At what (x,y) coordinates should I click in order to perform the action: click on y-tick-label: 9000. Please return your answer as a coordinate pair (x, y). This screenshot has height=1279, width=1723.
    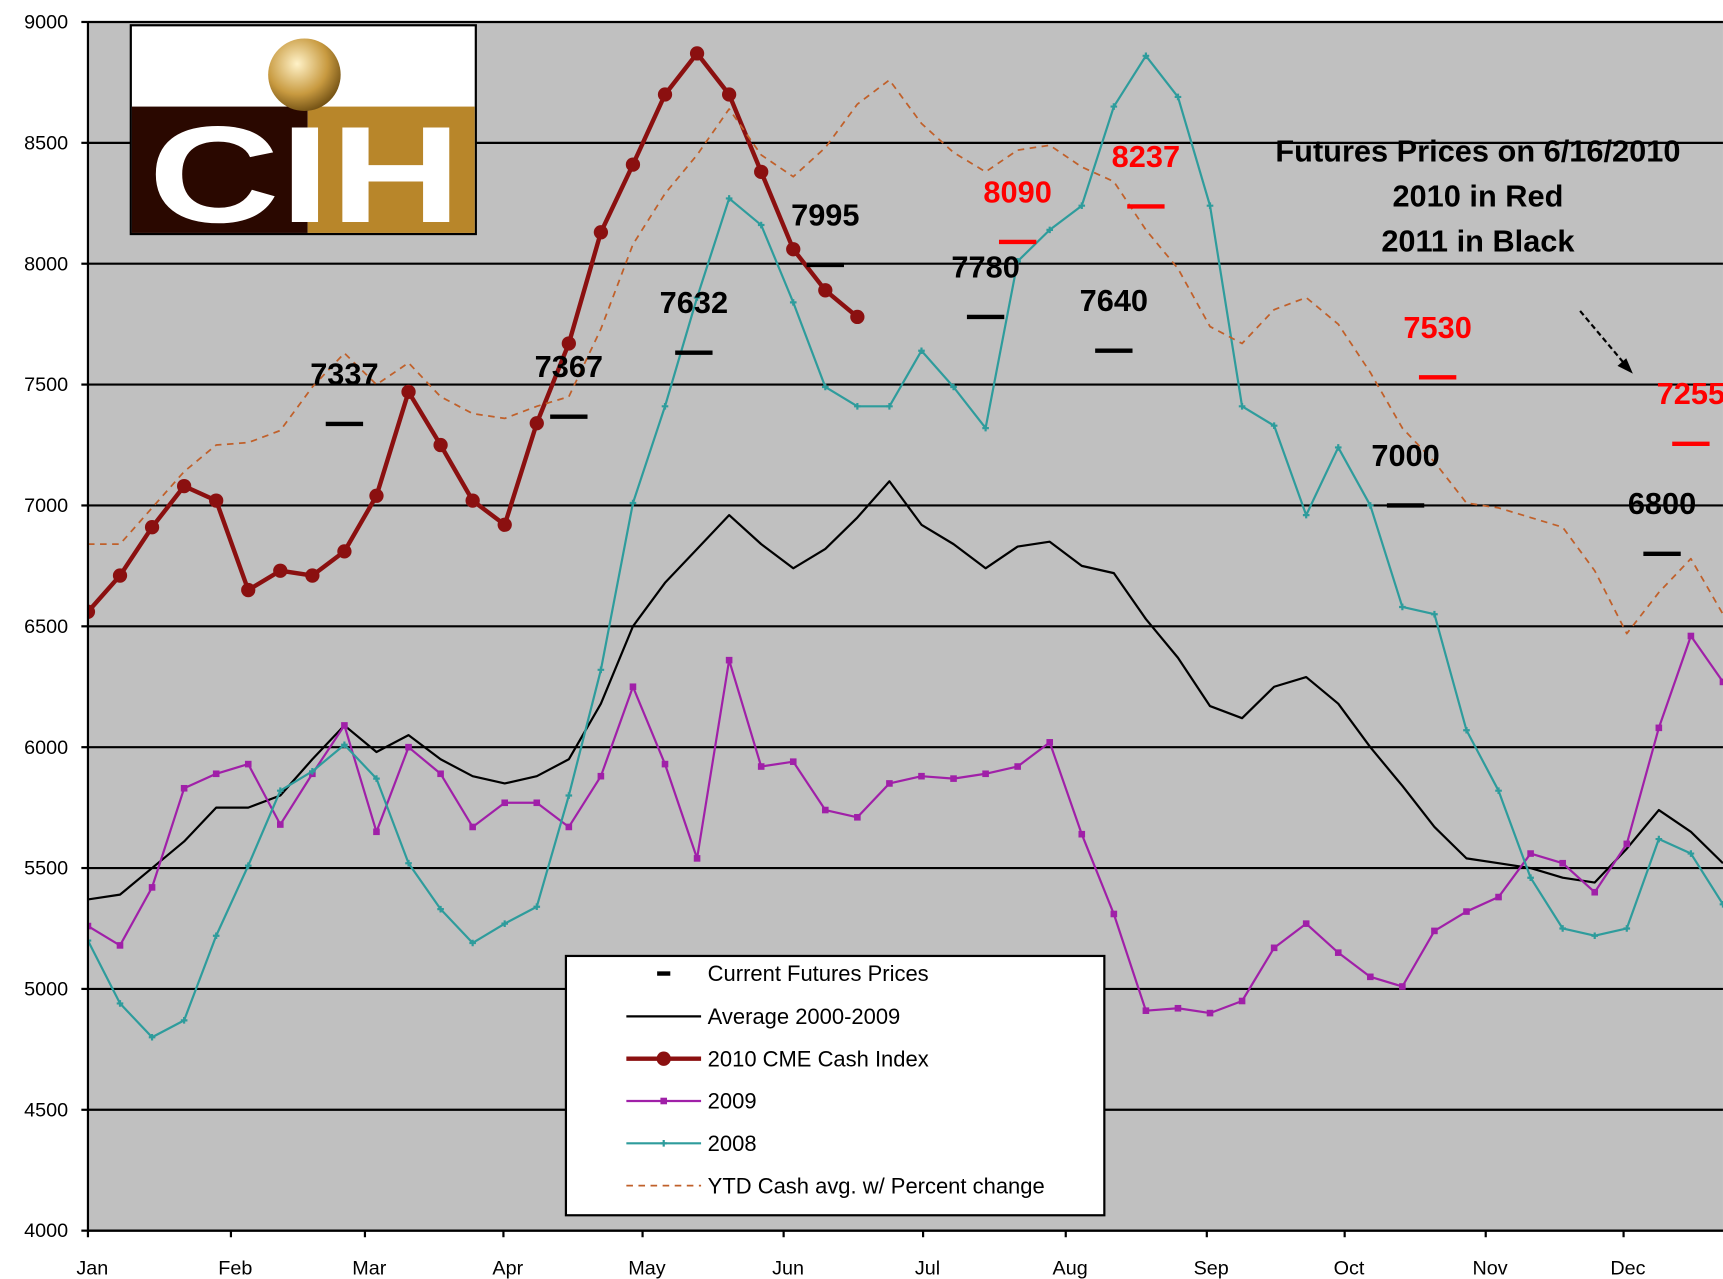
    Looking at the image, I should click on (46, 23).